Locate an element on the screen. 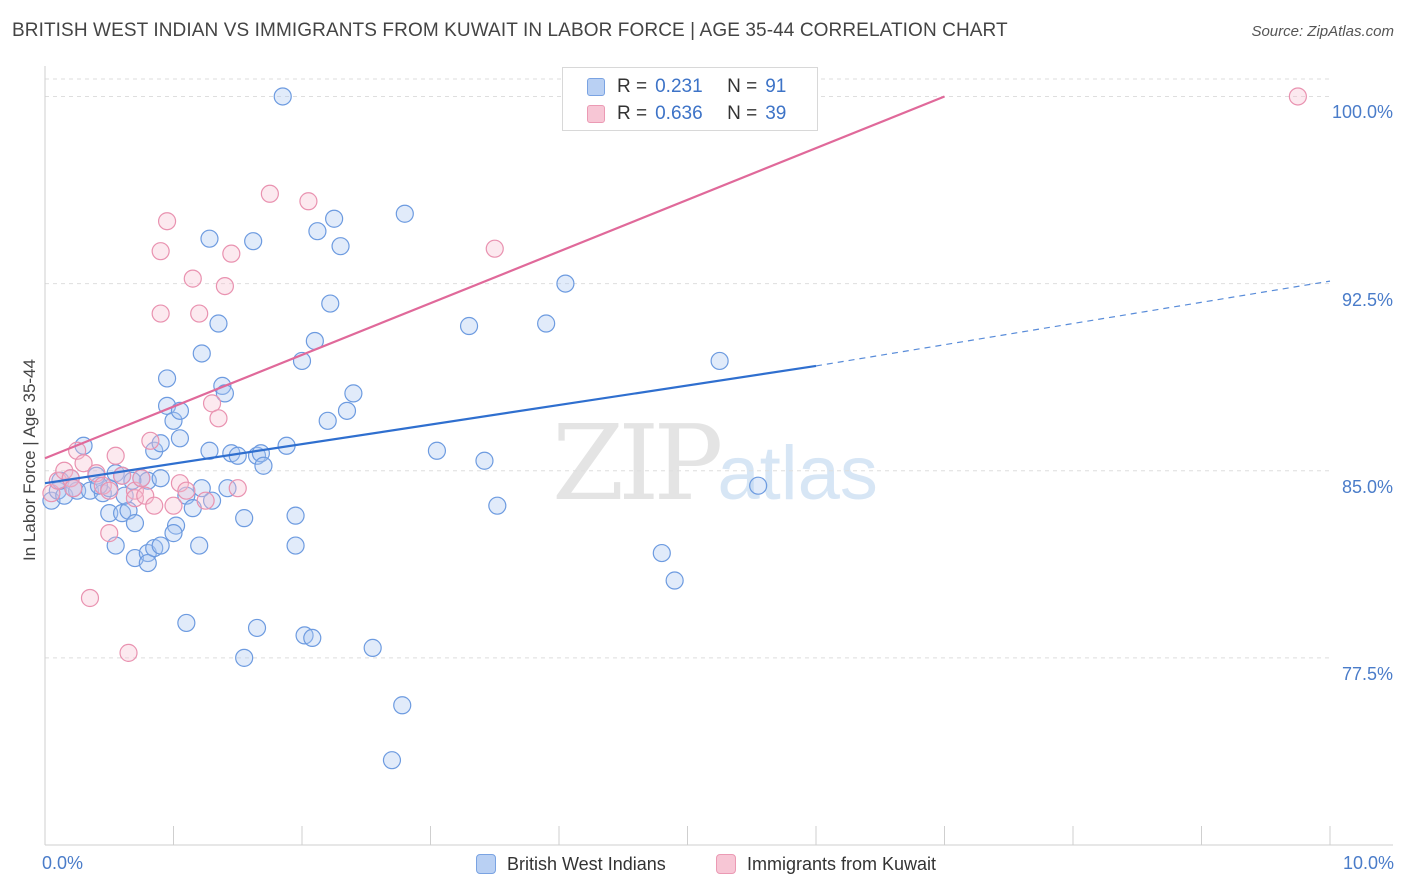 The image size is (1406, 892). legend-item-immigrants-from-kuwait: Immigrants from Kuwait is located at coordinates (826, 864).